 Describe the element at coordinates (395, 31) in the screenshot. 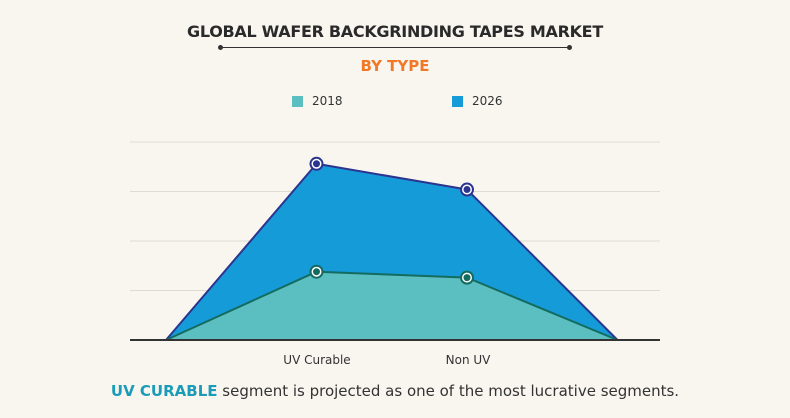

I see `chart-title: GLOBAL WAFER BACKGRINDING TAPES MARKET` at that location.